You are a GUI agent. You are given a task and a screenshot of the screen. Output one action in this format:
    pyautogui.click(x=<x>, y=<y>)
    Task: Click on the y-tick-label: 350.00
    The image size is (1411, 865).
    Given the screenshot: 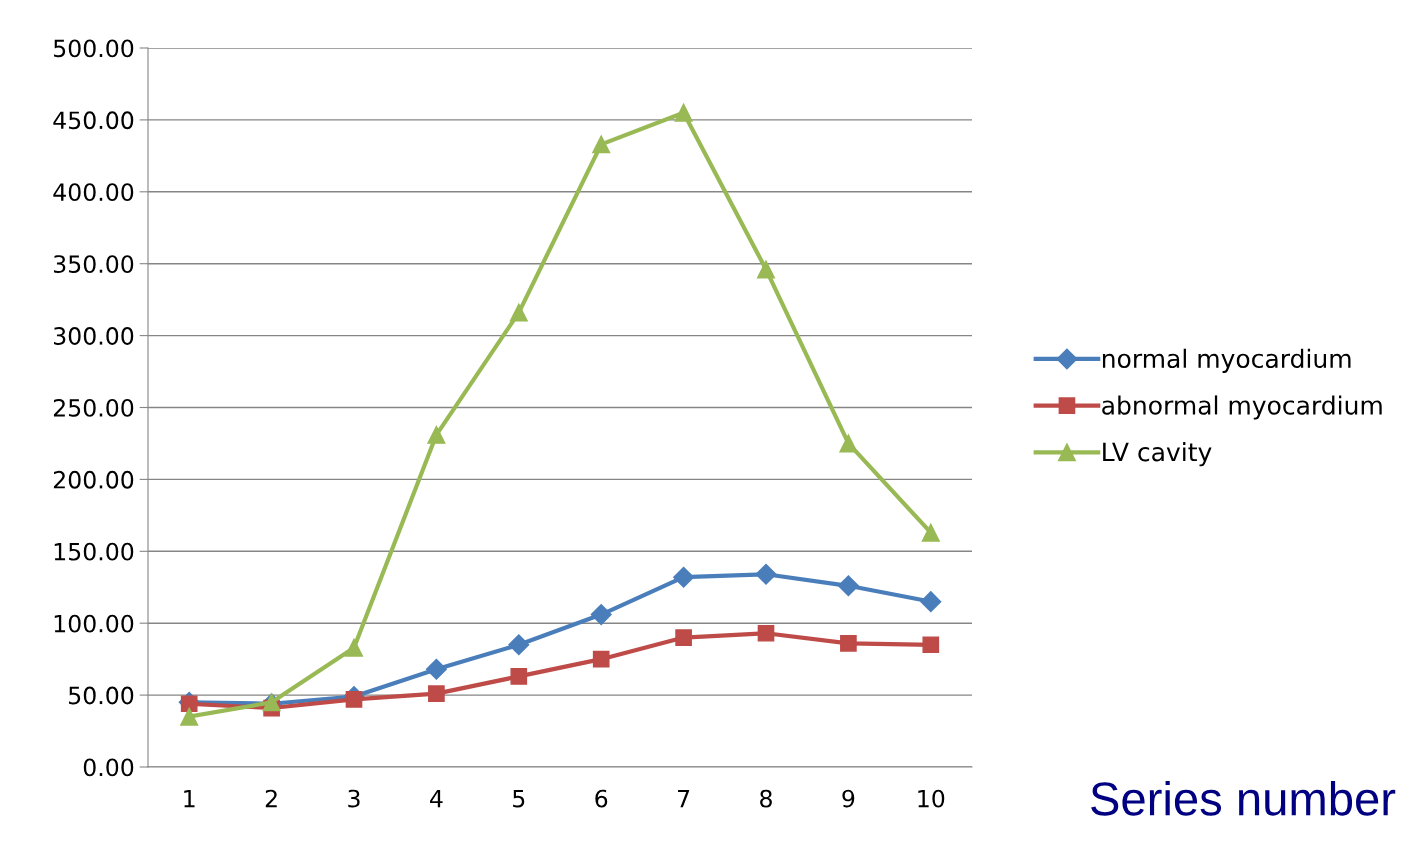 What is the action you would take?
    pyautogui.click(x=93, y=264)
    